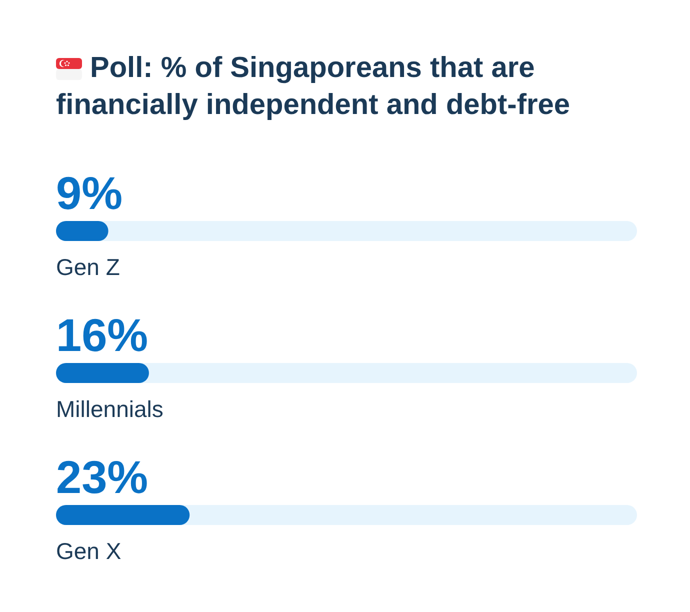  What do you see at coordinates (89, 551) in the screenshot?
I see `y-tick-label: Gen X` at bounding box center [89, 551].